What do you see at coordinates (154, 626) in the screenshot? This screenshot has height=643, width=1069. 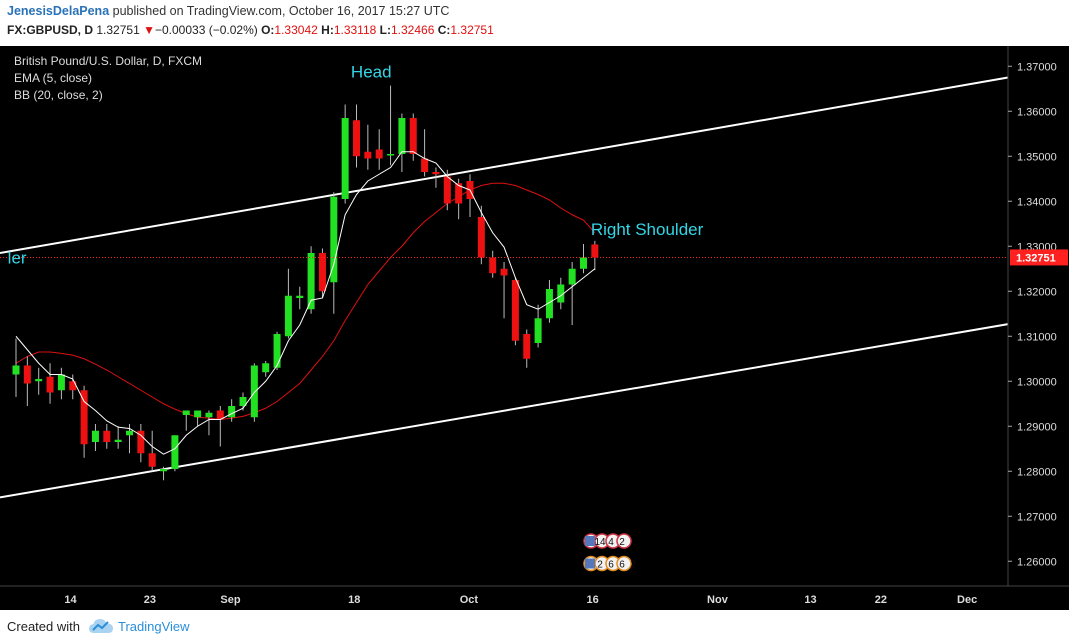 I see `tradingview-brand-link: TradingView` at bounding box center [154, 626].